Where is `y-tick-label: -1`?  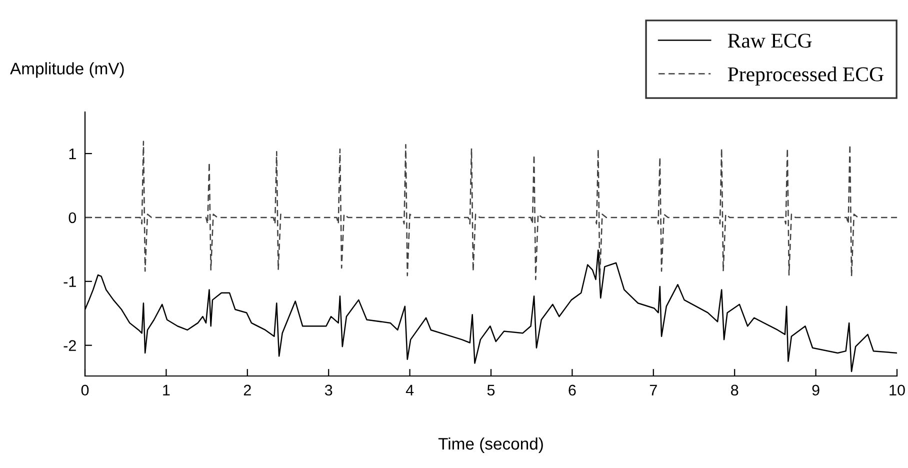
y-tick-label: -1 is located at coordinates (70, 281).